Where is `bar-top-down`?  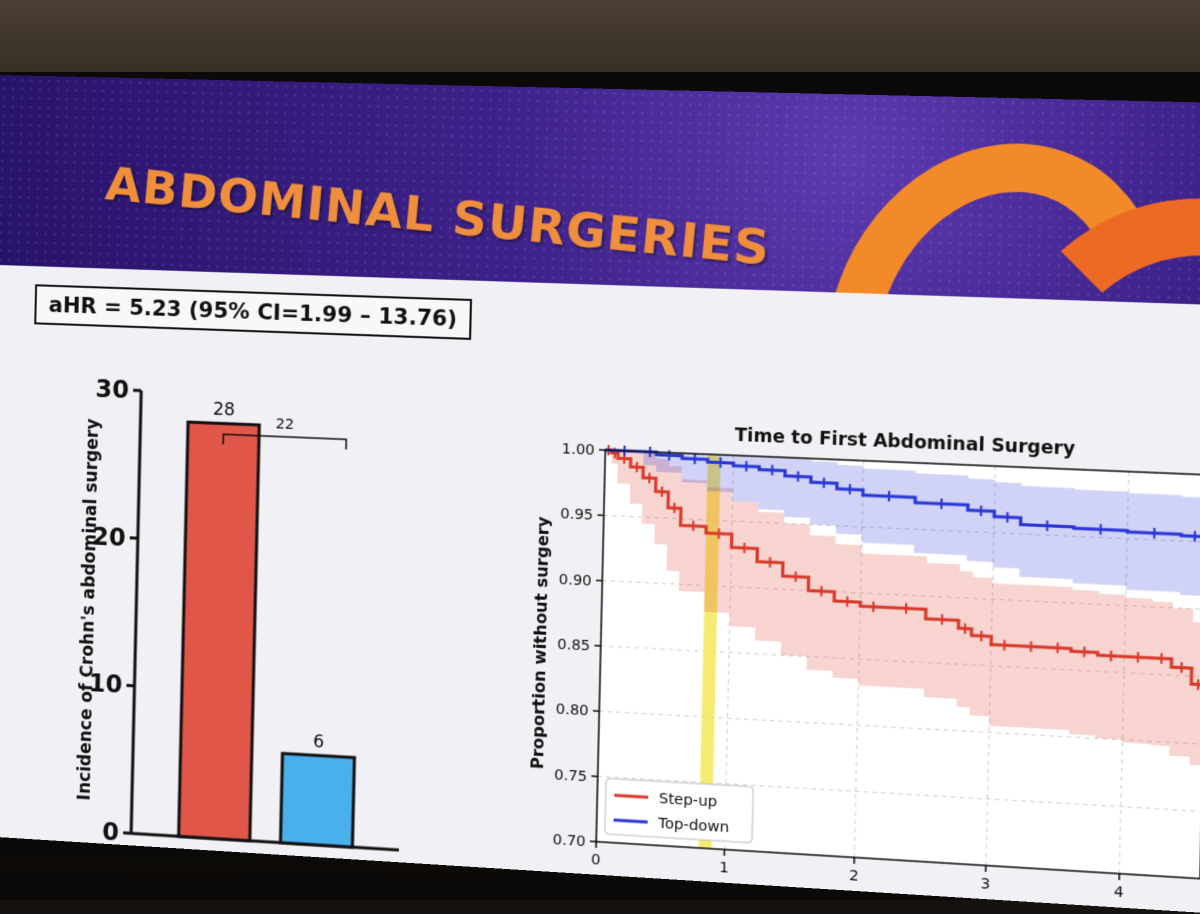 bar-top-down is located at coordinates (317, 800).